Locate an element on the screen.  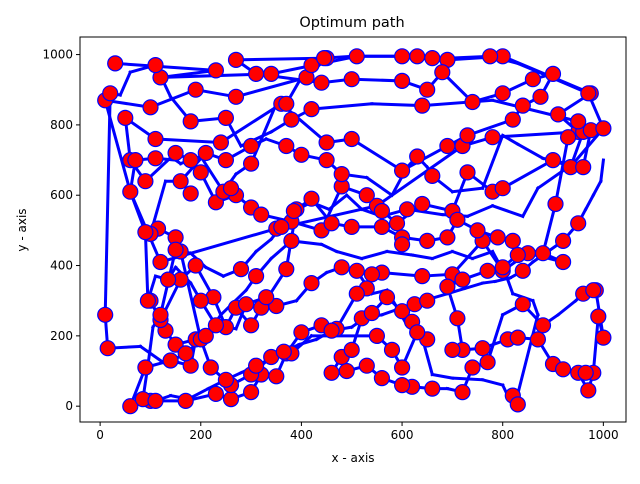
x-tick-label: 800 is located at coordinates (502, 435).